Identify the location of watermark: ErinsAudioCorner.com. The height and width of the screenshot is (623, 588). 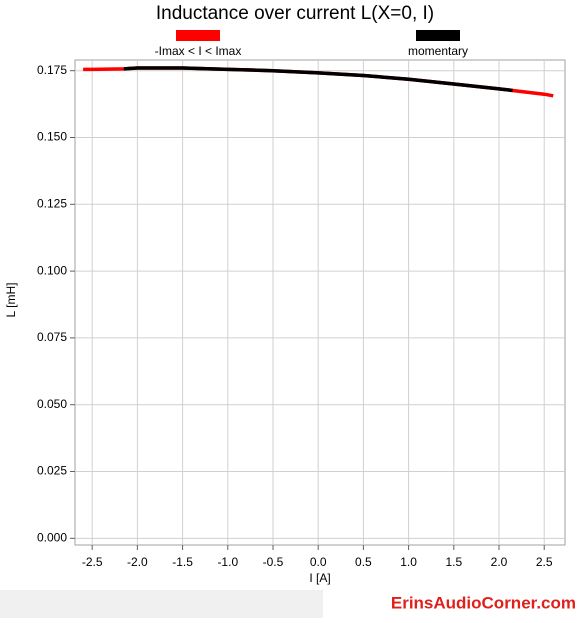
(483, 602).